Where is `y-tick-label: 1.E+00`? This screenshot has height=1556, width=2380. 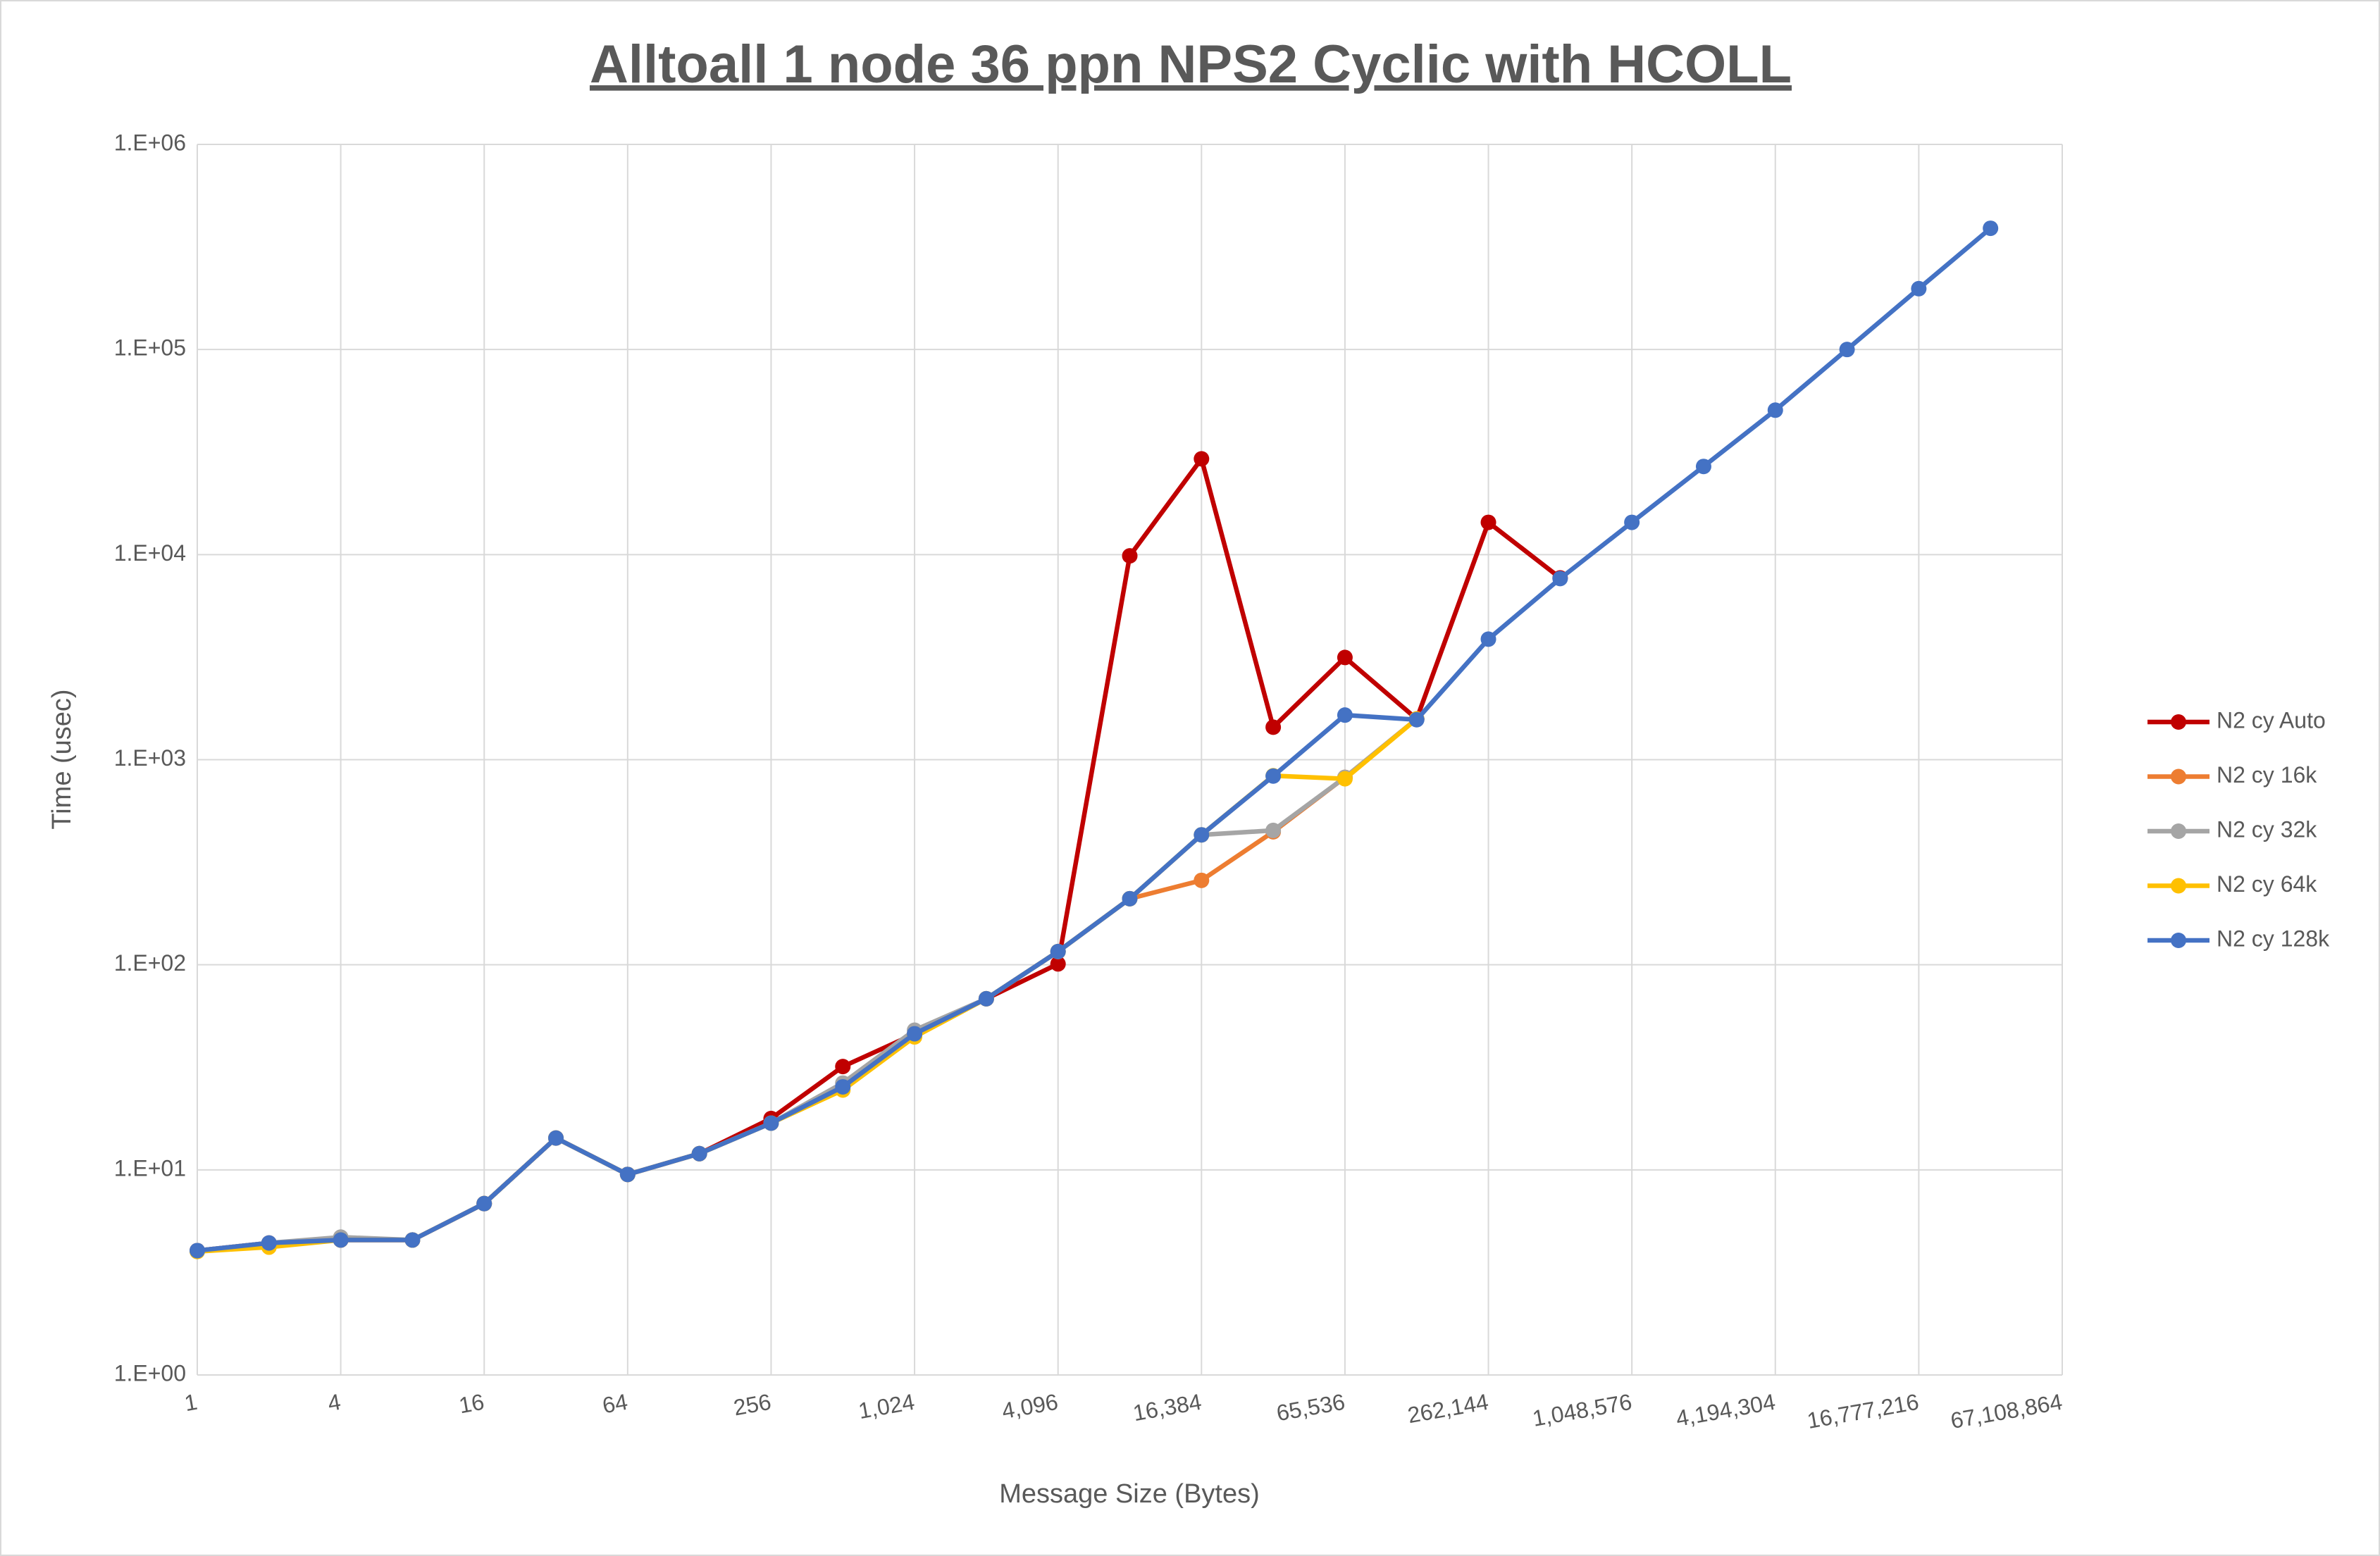 y-tick-label: 1.E+00 is located at coordinates (150, 1373).